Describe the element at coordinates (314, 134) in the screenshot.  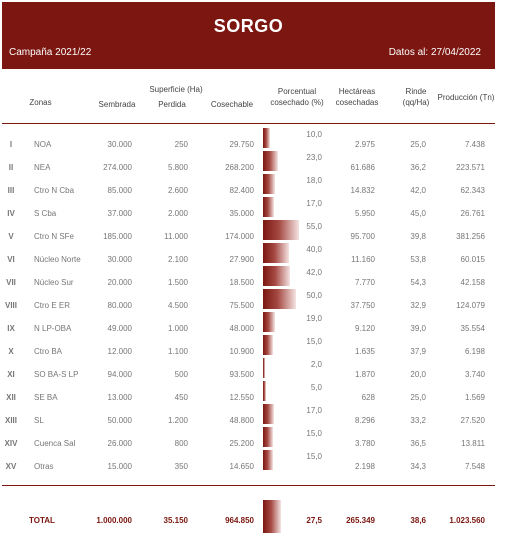
I see `pct-value: 10,0` at that location.